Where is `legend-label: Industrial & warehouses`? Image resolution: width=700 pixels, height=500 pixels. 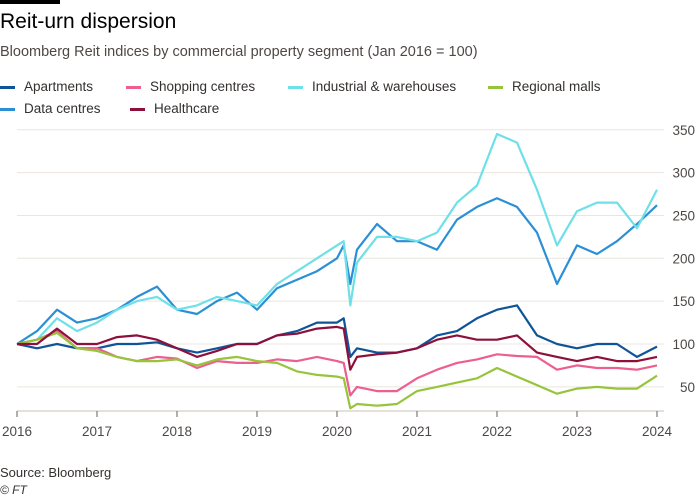 legend-label: Industrial & warehouses is located at coordinates (384, 86).